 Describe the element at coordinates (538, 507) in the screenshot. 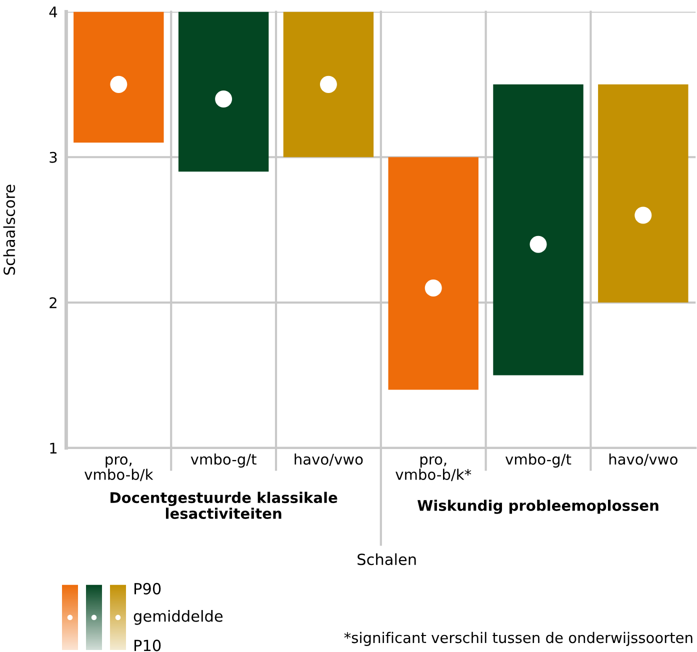

I see `text: Wiskundig probleemoplossen` at that location.